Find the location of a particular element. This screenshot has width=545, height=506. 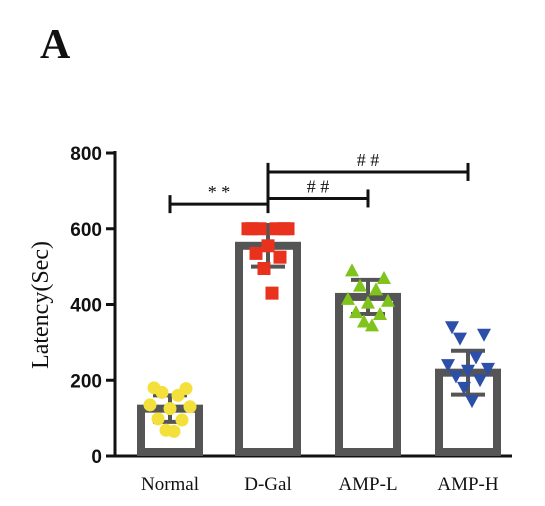

y-tick-label: 200 is located at coordinates (86, 381).